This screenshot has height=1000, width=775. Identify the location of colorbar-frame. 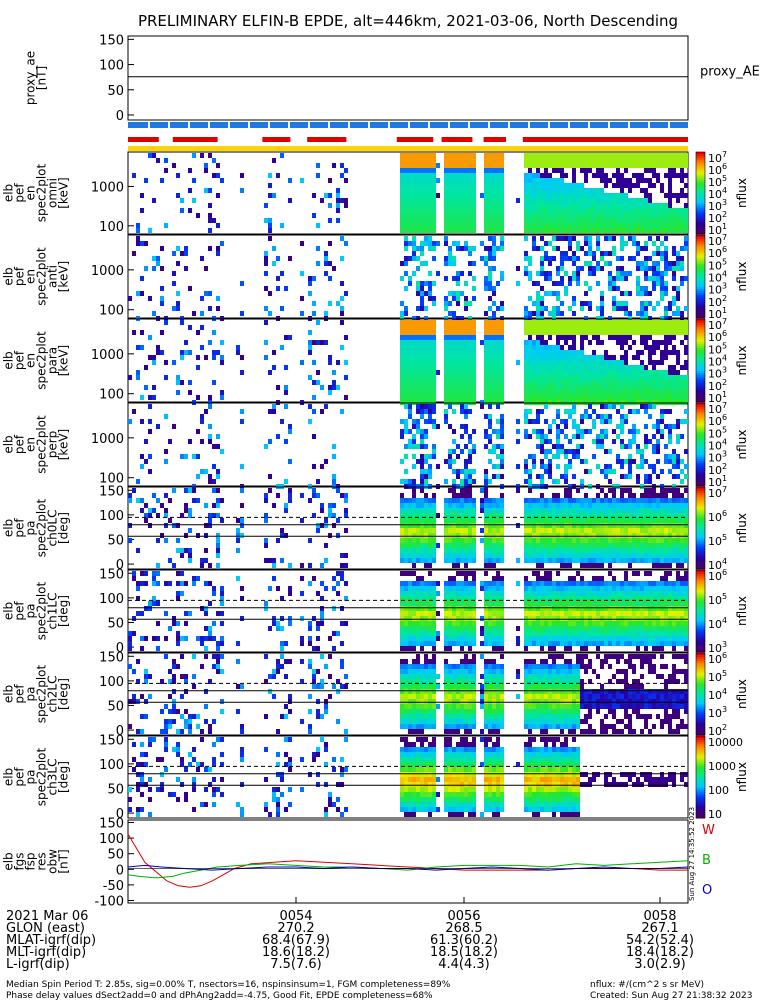
(700, 276).